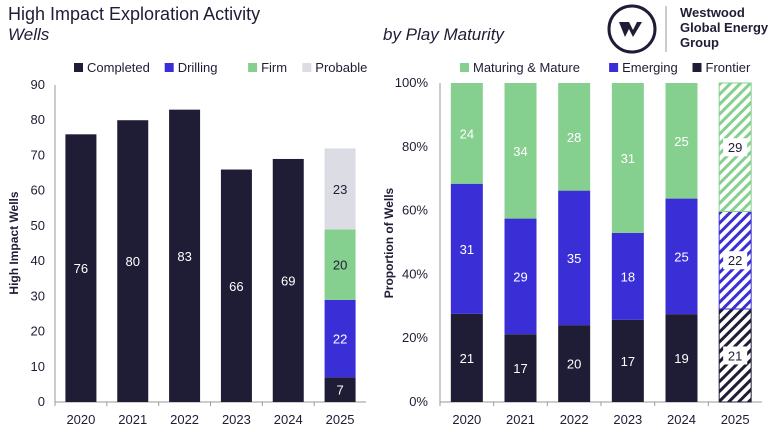 The image size is (768, 432). What do you see at coordinates (14, 242) in the screenshot?
I see `y-axis-label: High Impact Wells` at bounding box center [14, 242].